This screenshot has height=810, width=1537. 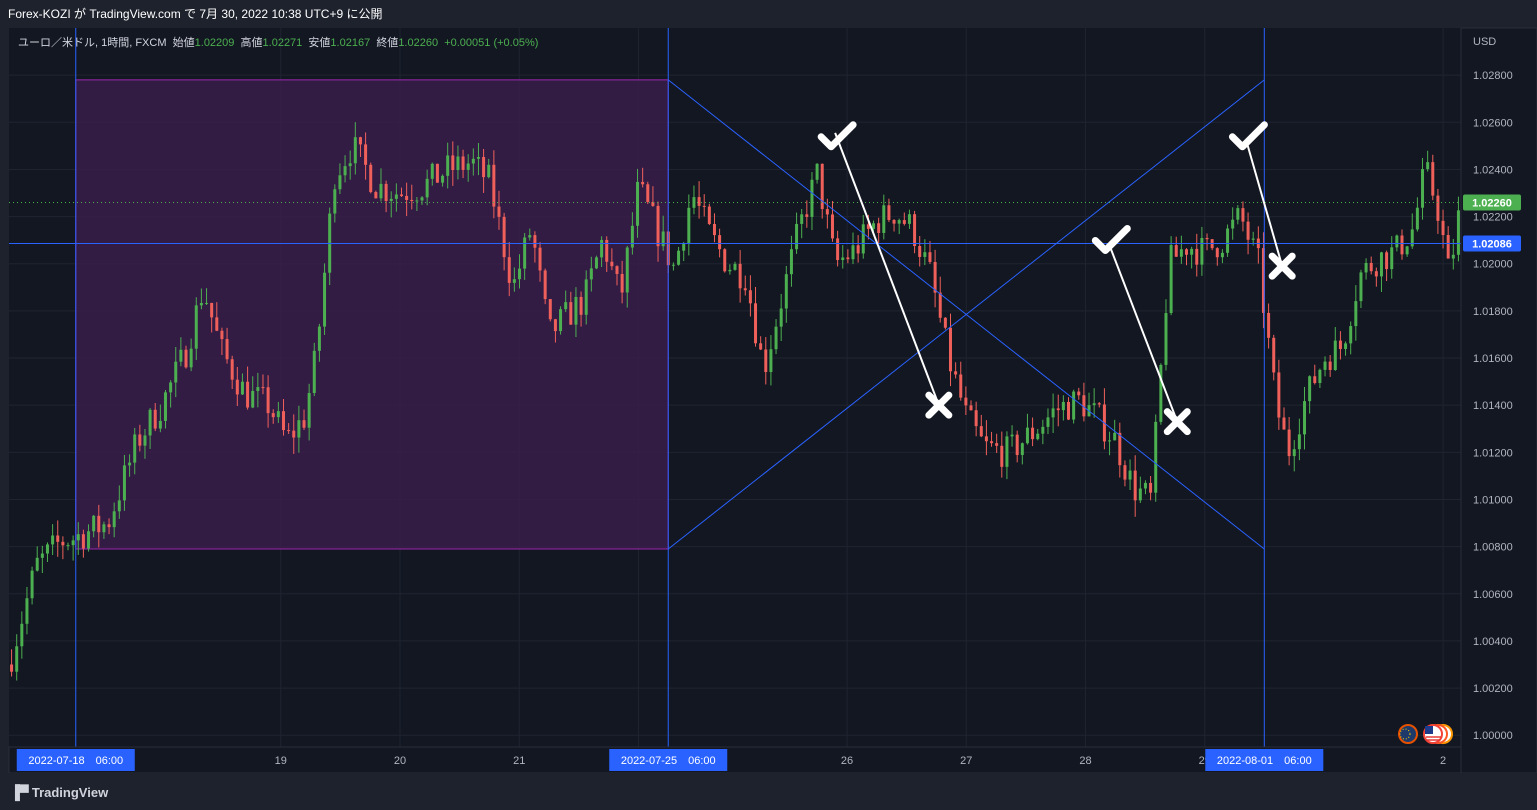 What do you see at coordinates (70, 792) in the screenshot?
I see `tradingview-brand: TradingView` at bounding box center [70, 792].